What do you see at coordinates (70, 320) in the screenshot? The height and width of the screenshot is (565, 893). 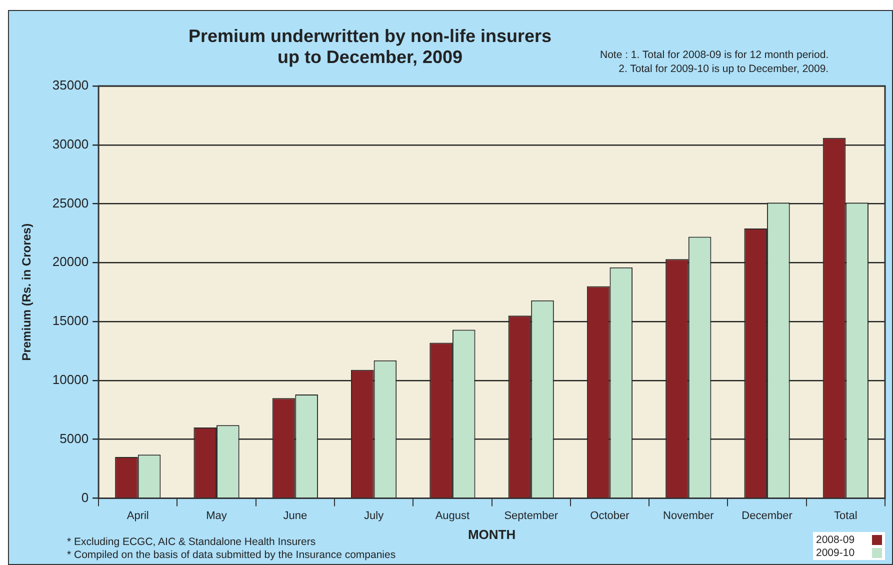 I see `y-tick-label: 15000` at bounding box center [70, 320].